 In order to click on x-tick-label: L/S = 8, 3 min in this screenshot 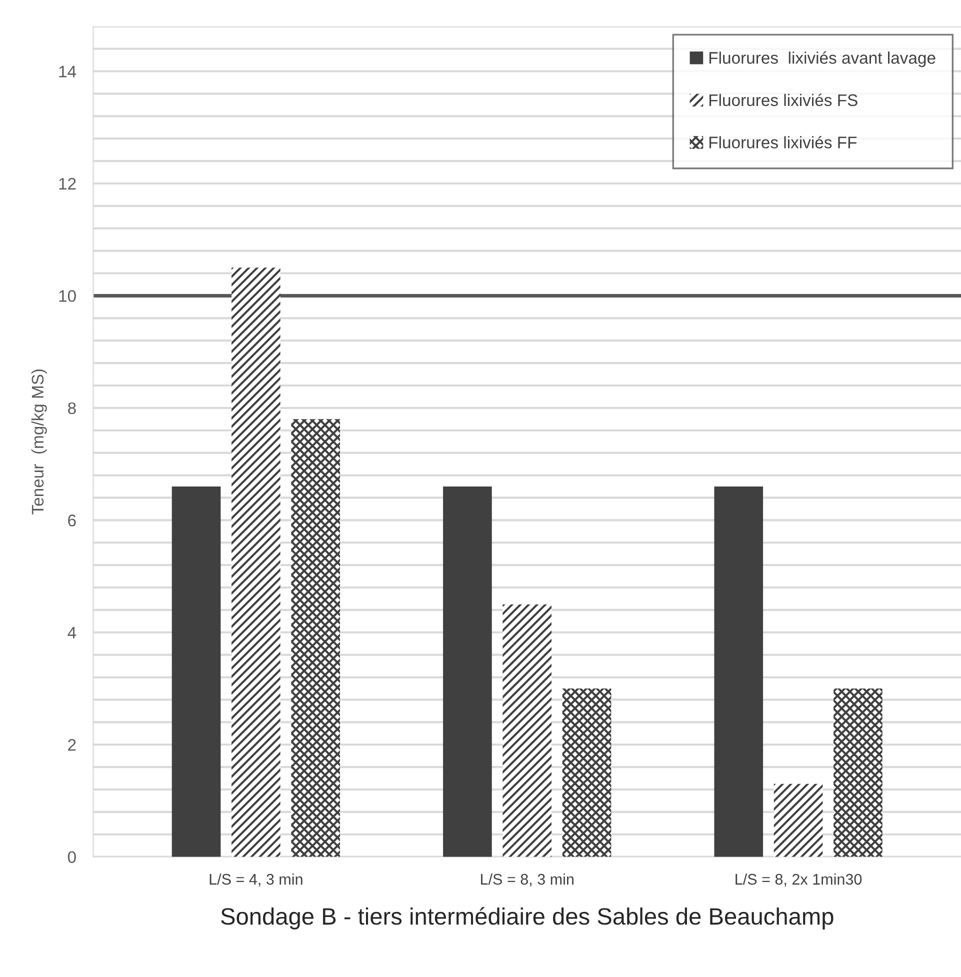, I will do `click(527, 880)`.